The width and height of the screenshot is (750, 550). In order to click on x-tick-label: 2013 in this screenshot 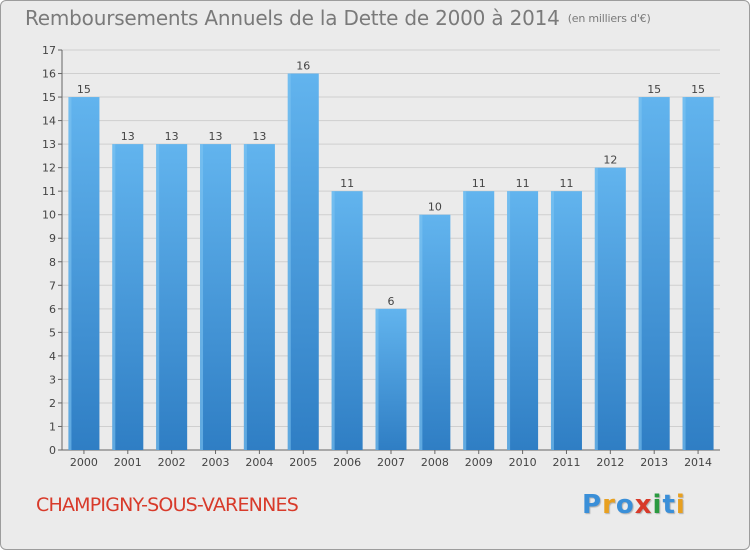, I will do `click(654, 462)`.